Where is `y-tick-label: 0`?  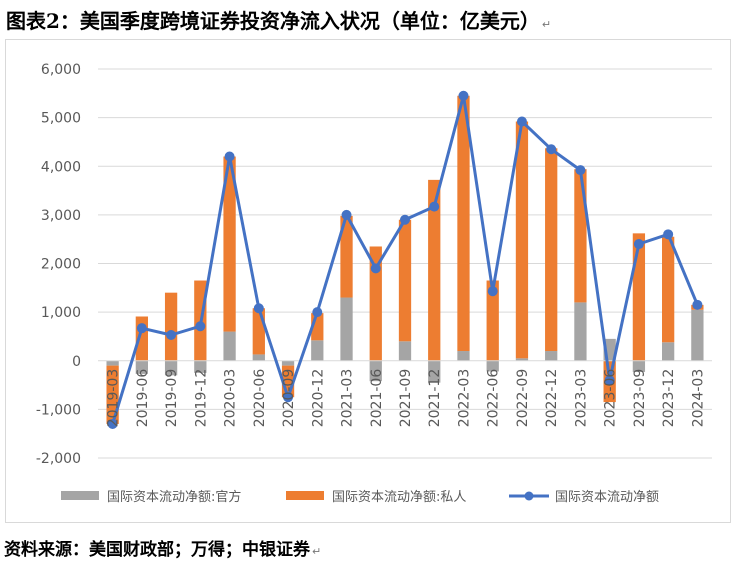
y-tick-label: 0 is located at coordinates (76, 362).